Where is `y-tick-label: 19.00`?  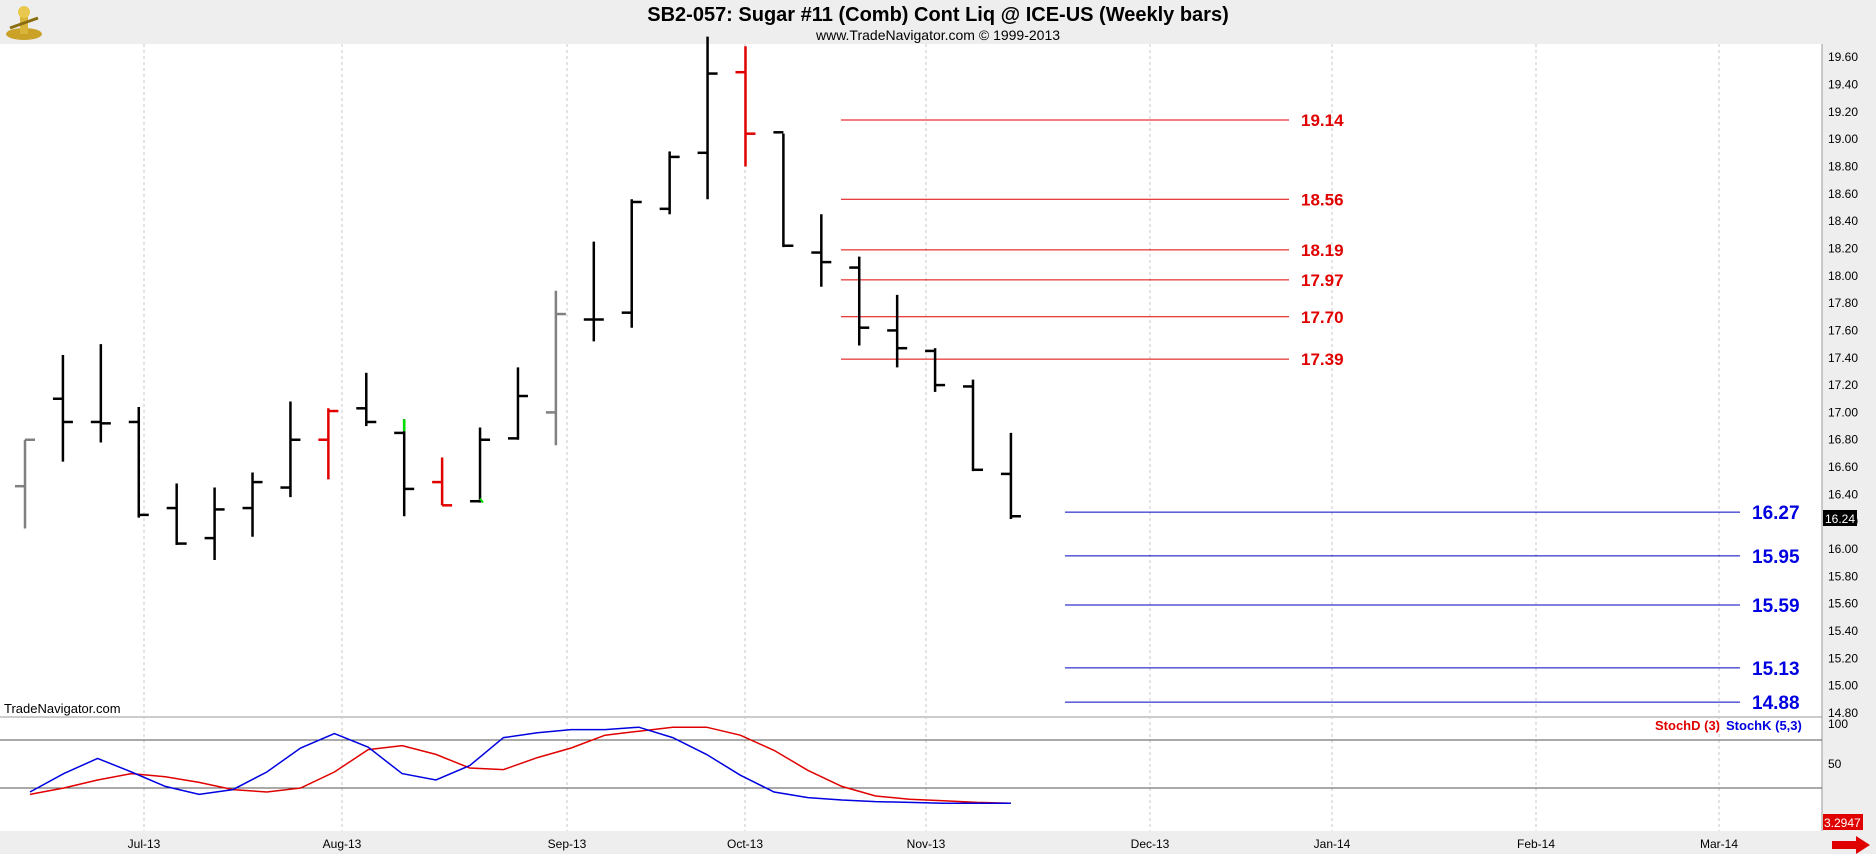
y-tick-label: 19.00 is located at coordinates (1843, 139).